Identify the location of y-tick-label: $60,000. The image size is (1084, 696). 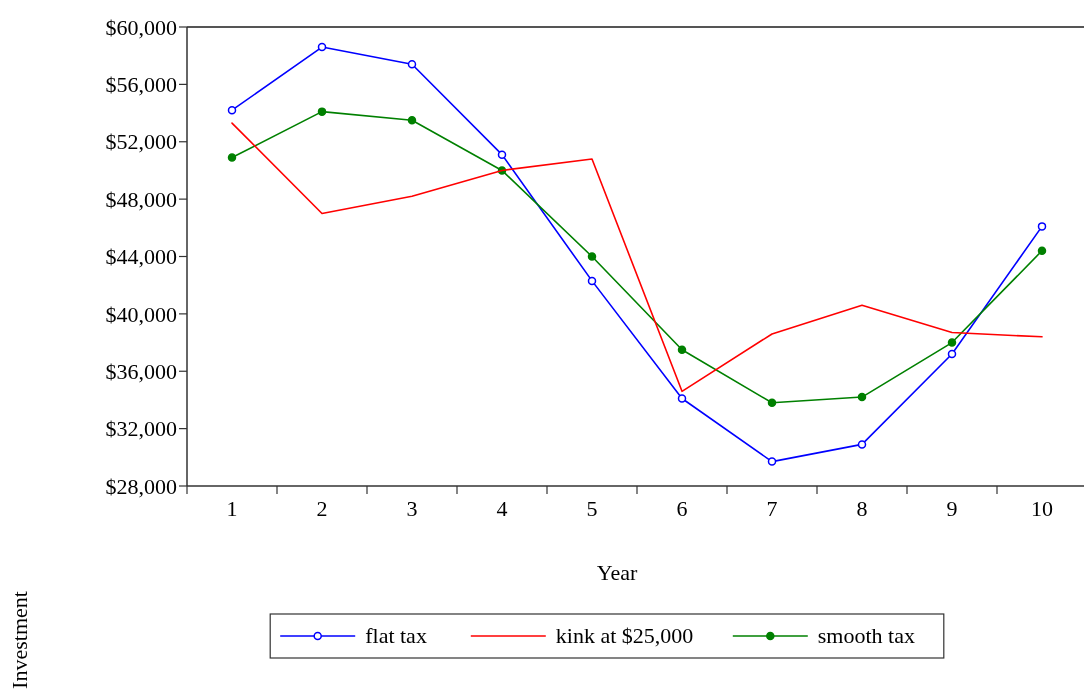
(141, 27).